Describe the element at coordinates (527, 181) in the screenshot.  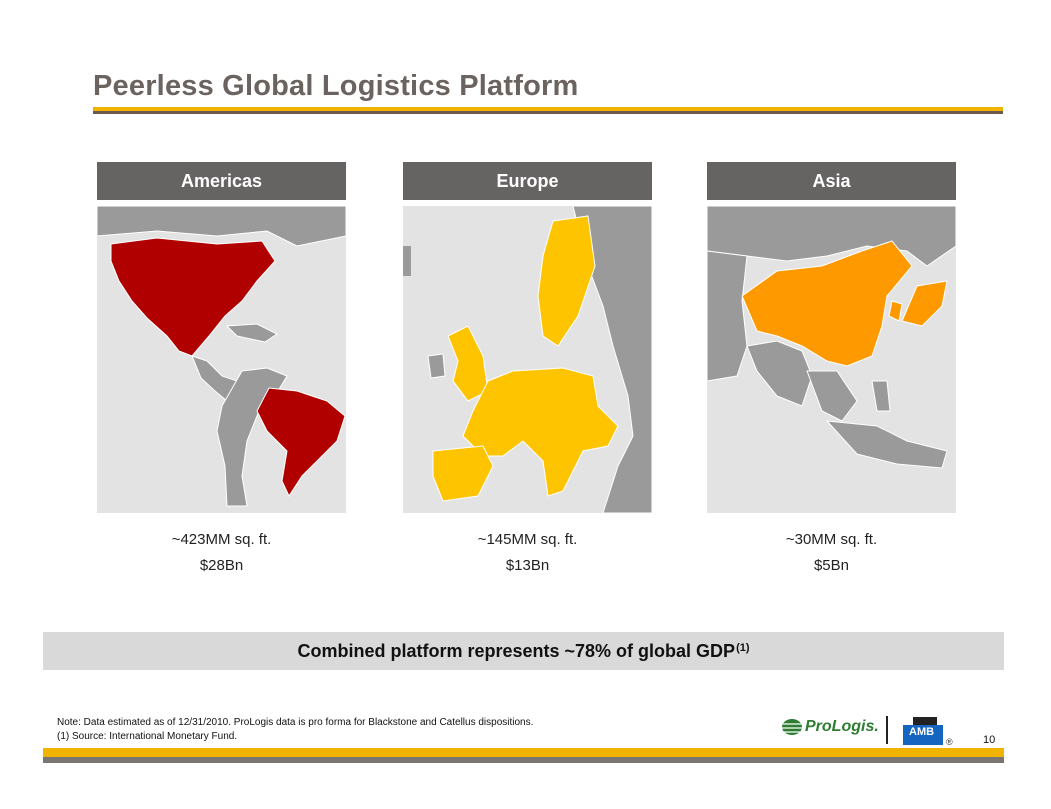
I see `region-header-europe: Europe` at that location.